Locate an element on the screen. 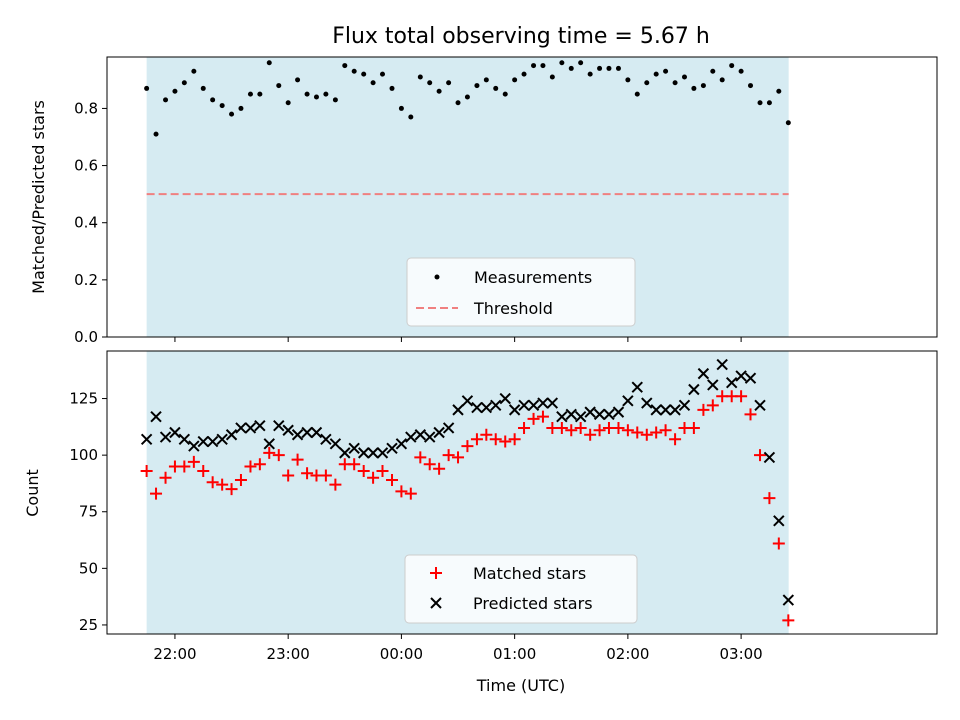  legend-matched-label: Matched stars is located at coordinates (529, 573).